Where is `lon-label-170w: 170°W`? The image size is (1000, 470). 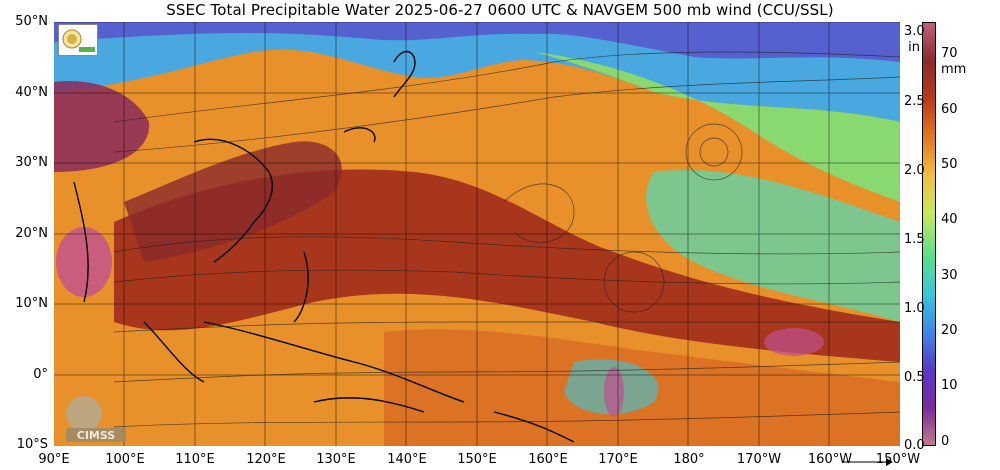
lon-label-170w: 170°W is located at coordinates (759, 459).